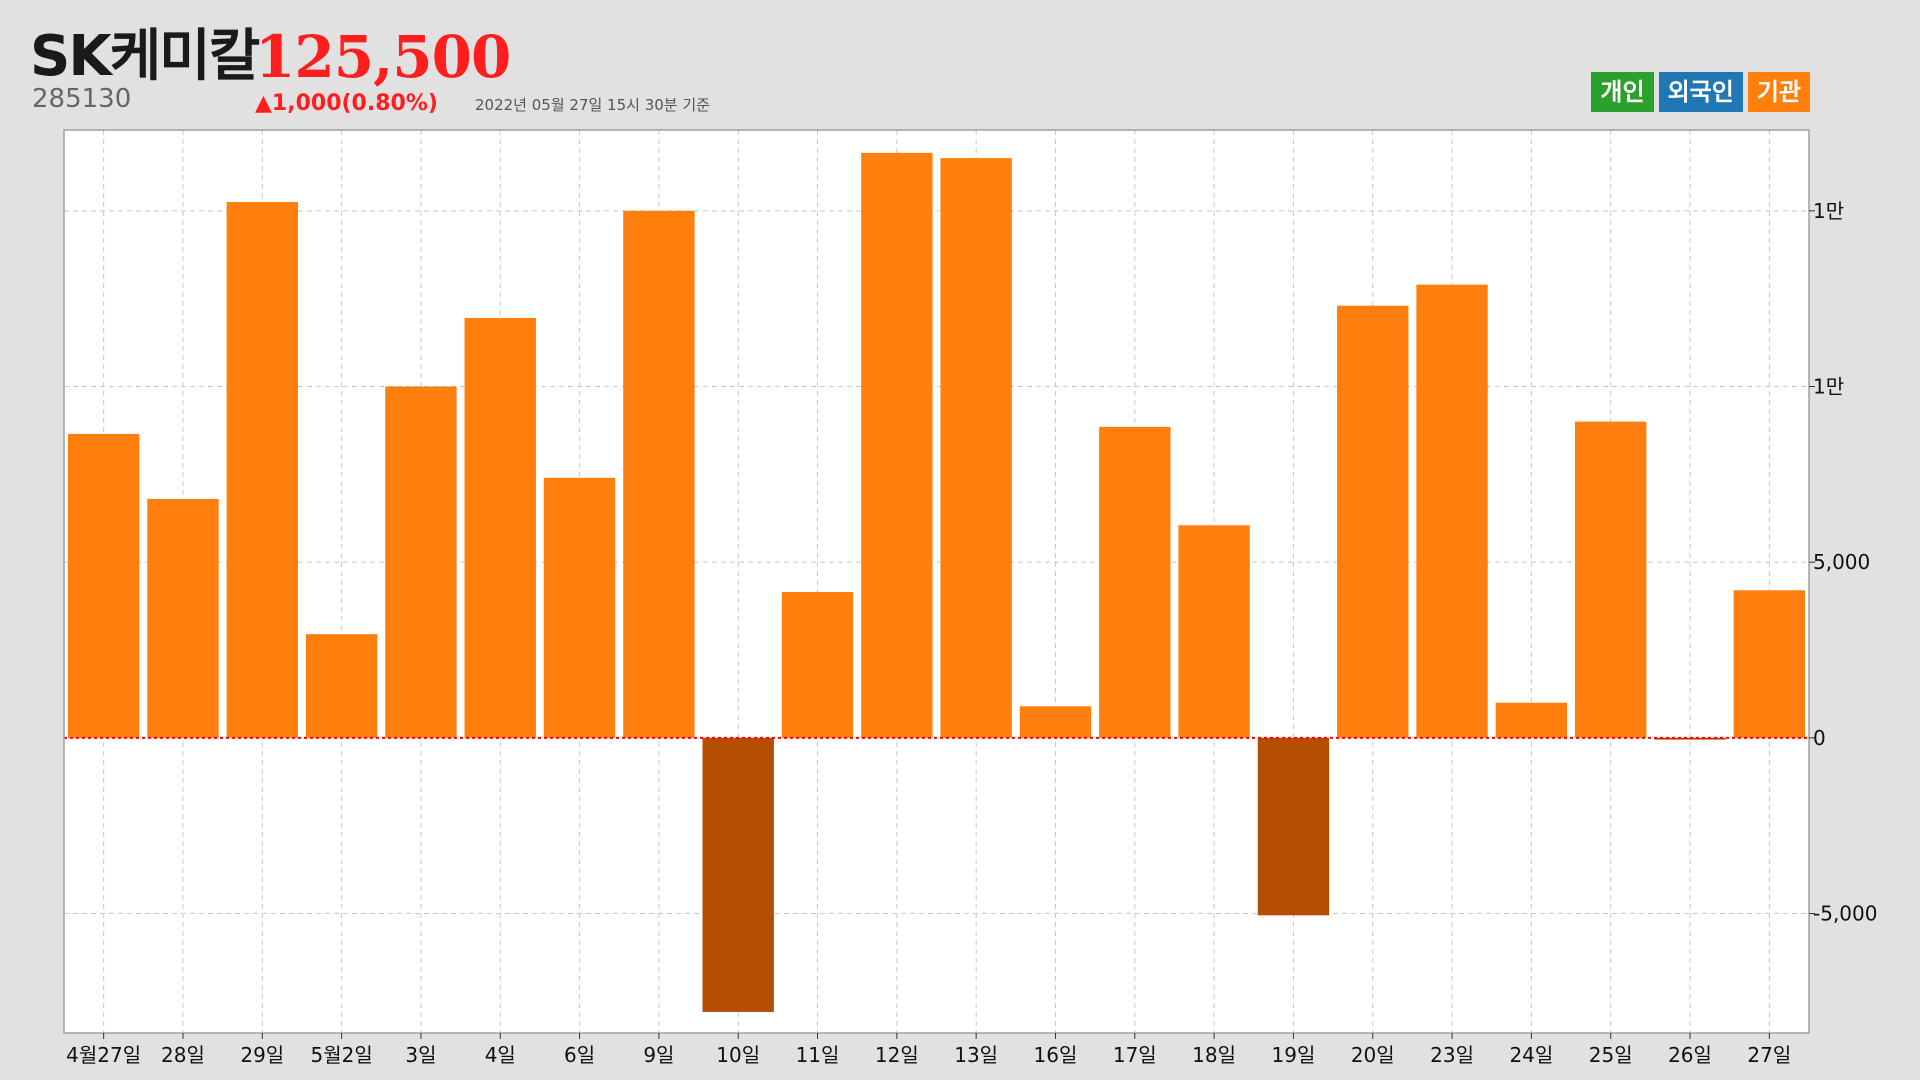 The width and height of the screenshot is (1920, 1080). I want to click on x-tick-label: 11일, so click(818, 1055).